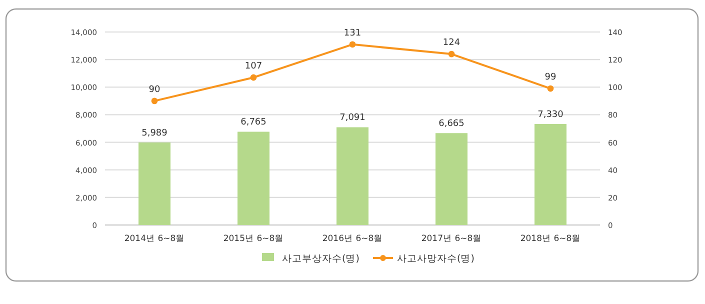 This screenshot has width=705, height=304. Describe the element at coordinates (353, 33) in the screenshot. I see `data-label: 131` at that location.